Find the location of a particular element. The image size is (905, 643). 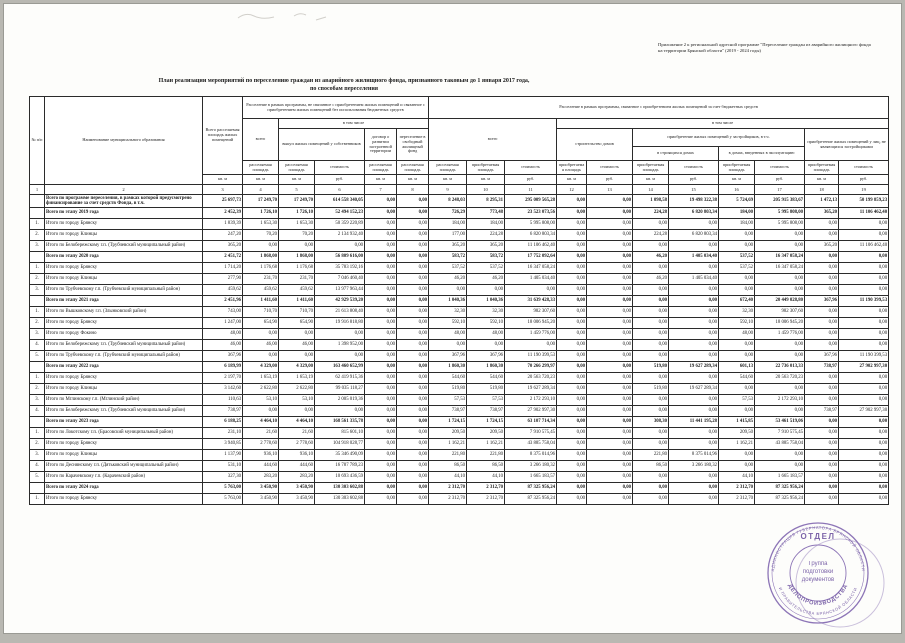

value-cell: 936,10 is located at coordinates (260, 454).